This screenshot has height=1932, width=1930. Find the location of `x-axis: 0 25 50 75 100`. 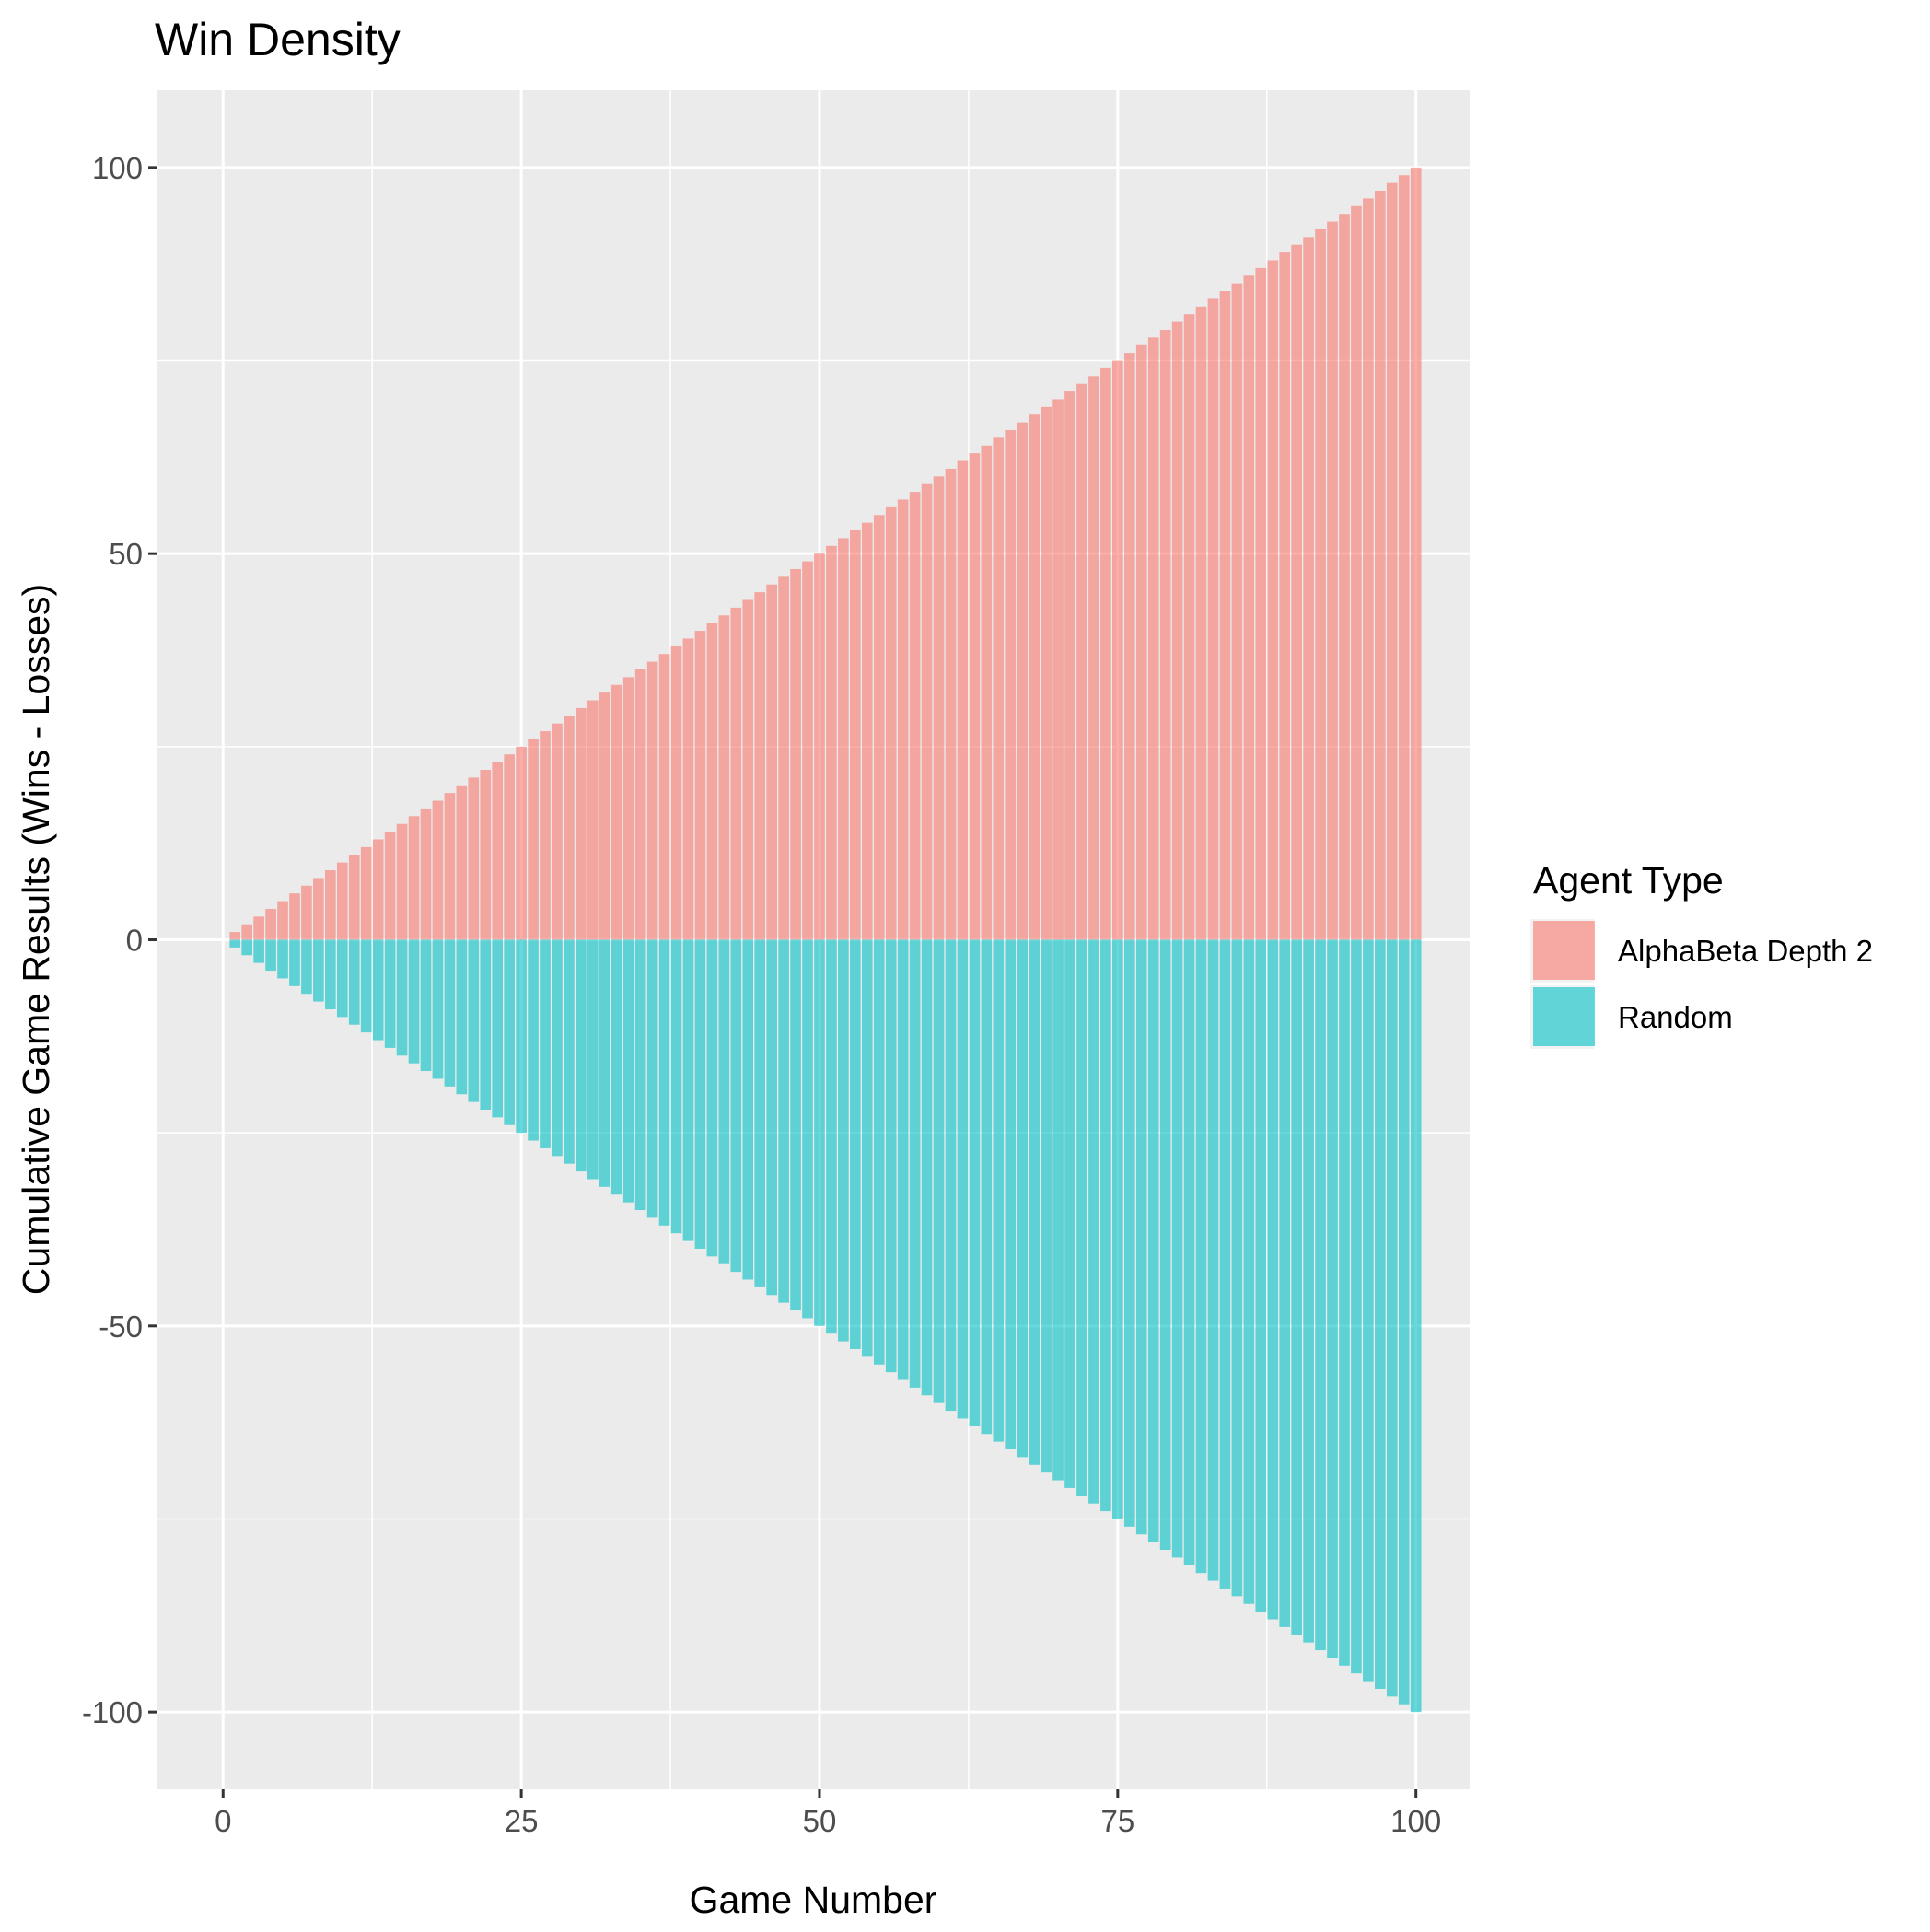

x-axis: 0 25 50 75 100 is located at coordinates (828, 1813).